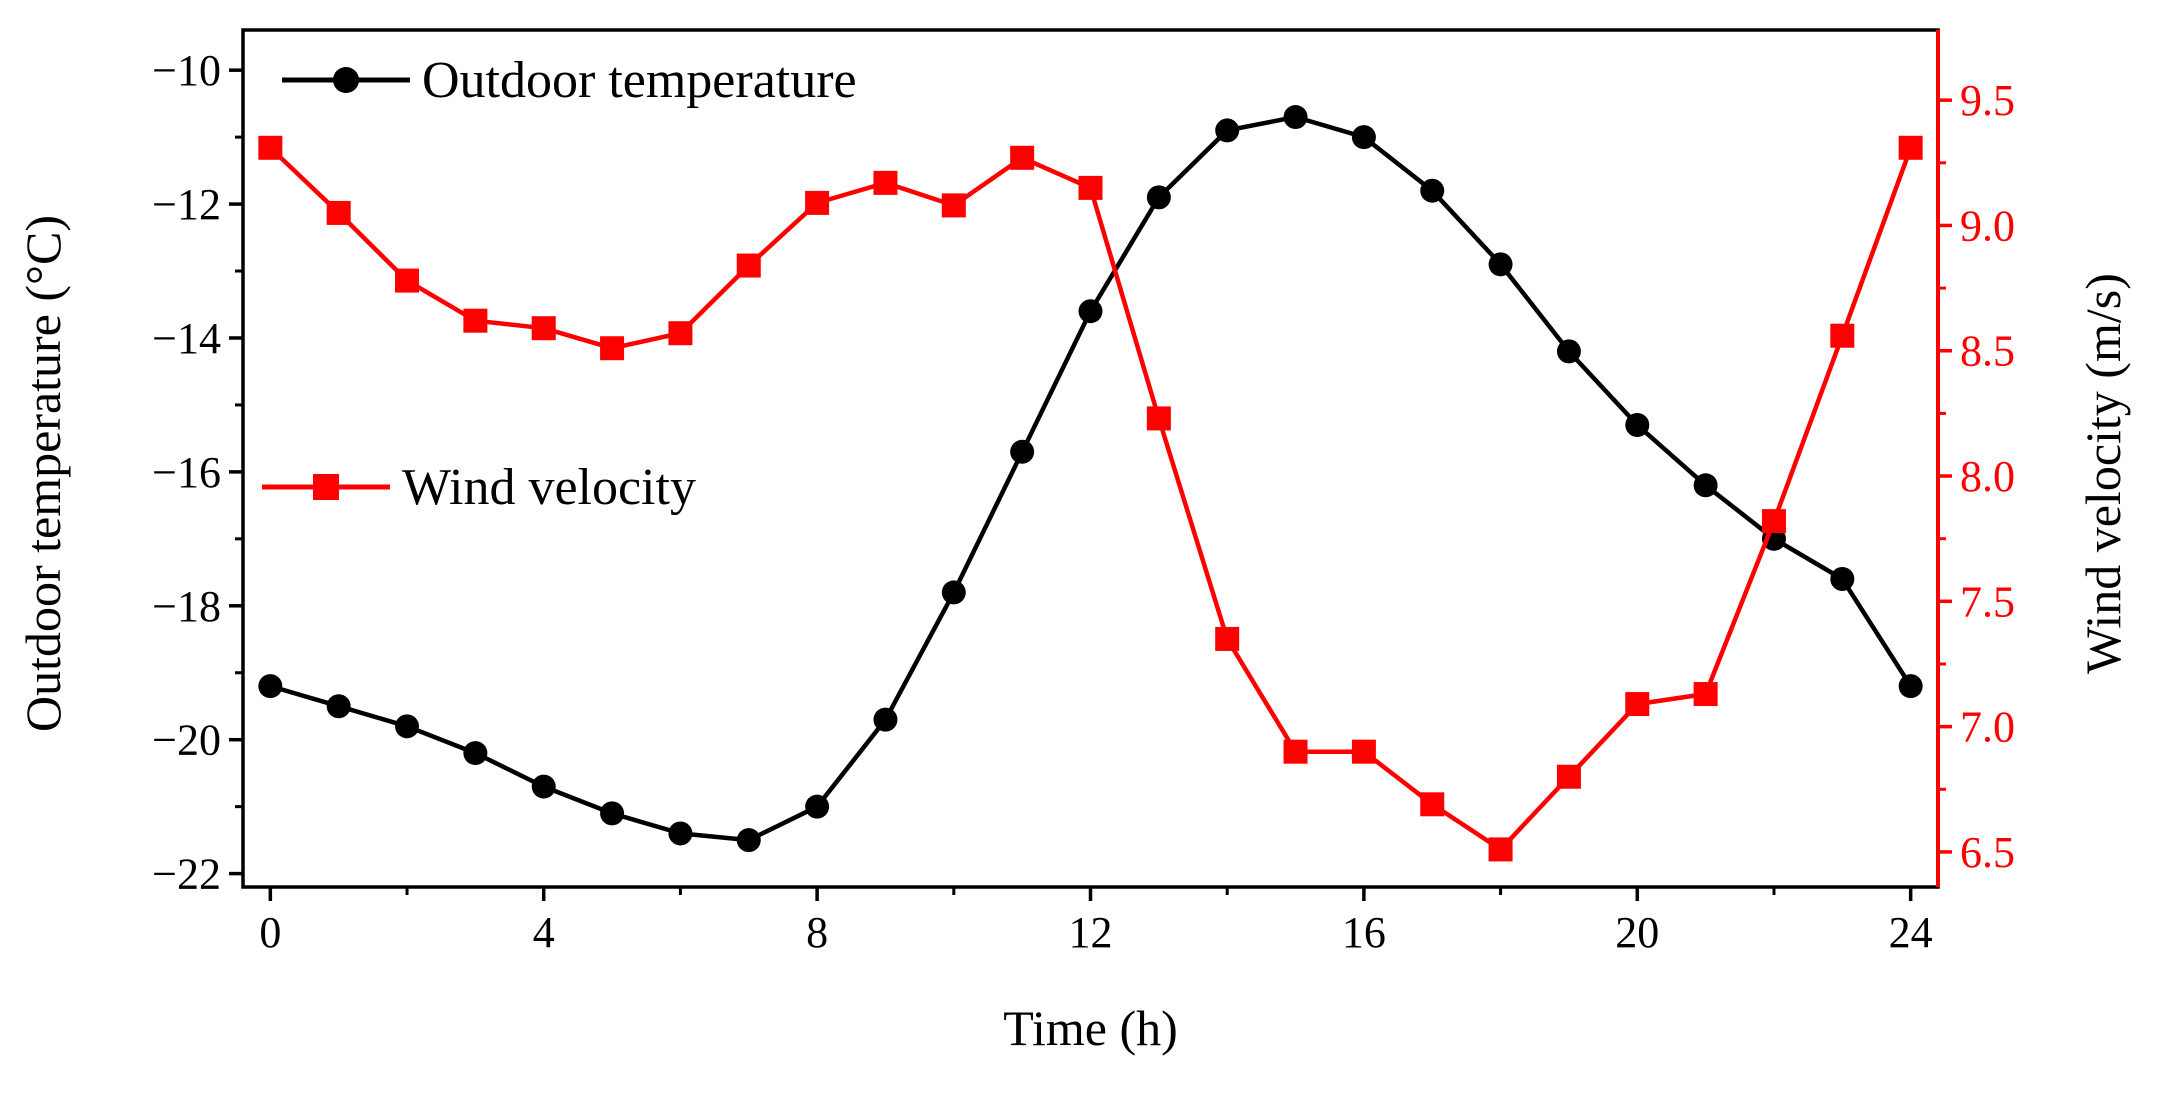 The height and width of the screenshot is (1096, 2160). I want to click on x-tick-label: 24, so click(1911, 932).